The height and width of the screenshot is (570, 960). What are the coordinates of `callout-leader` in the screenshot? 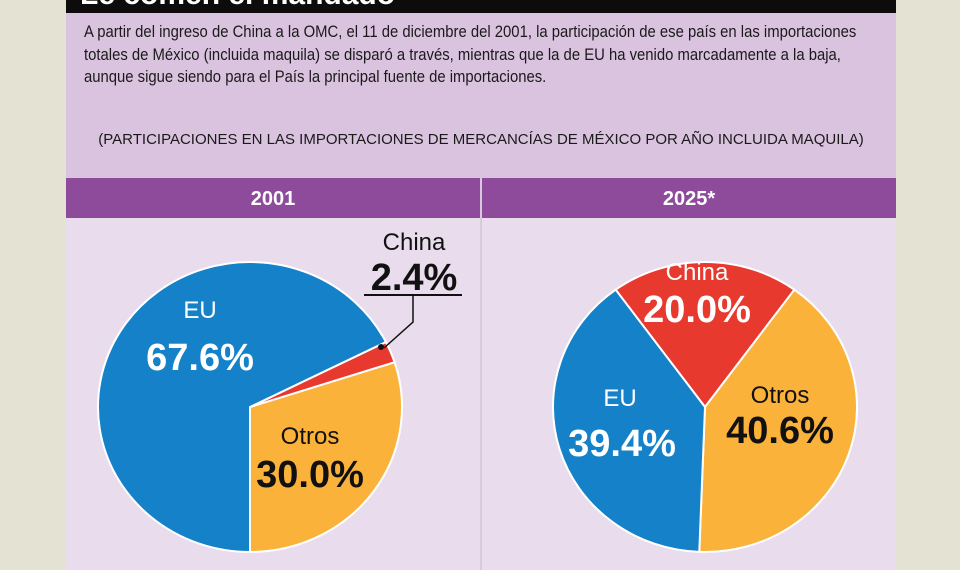 It's located at (398, 322).